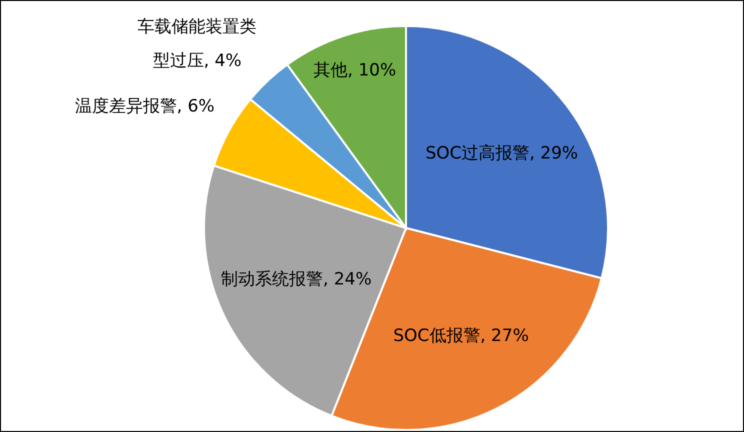  Describe the element at coordinates (296, 280) in the screenshot. I see `slice-label: 制动系统报警, 24%` at that location.